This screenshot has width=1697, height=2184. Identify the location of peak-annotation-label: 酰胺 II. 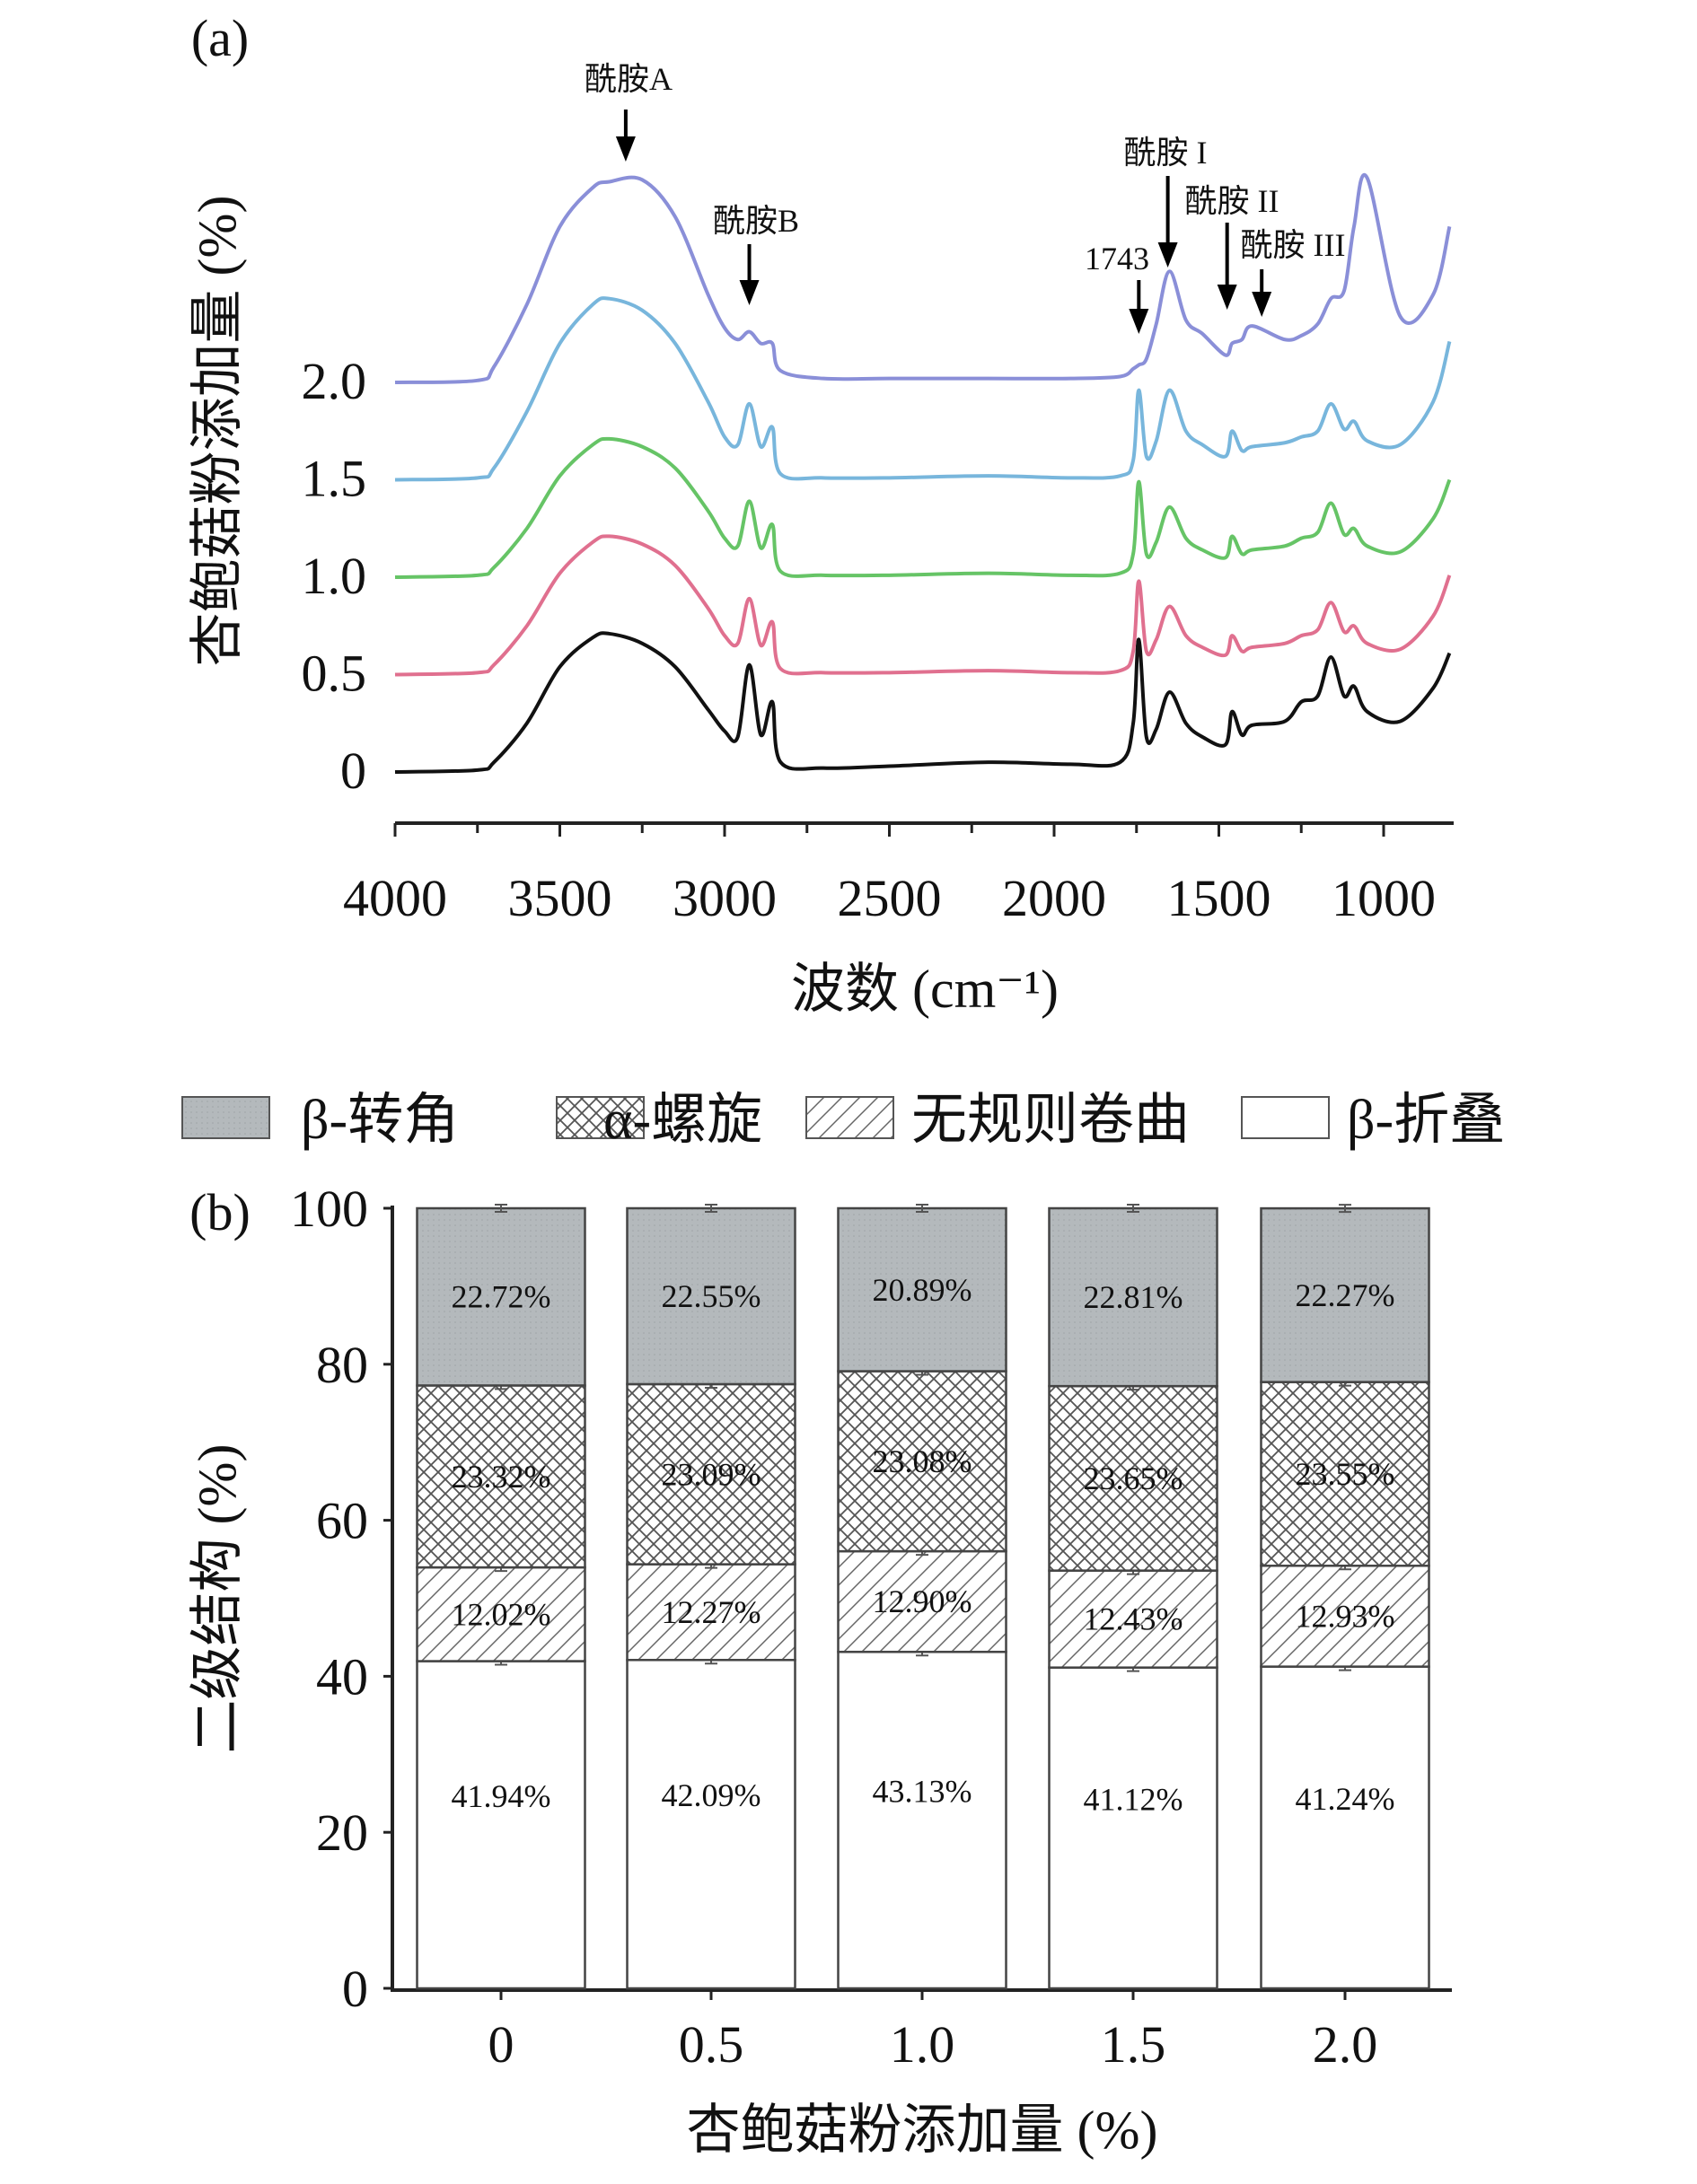
(1232, 201).